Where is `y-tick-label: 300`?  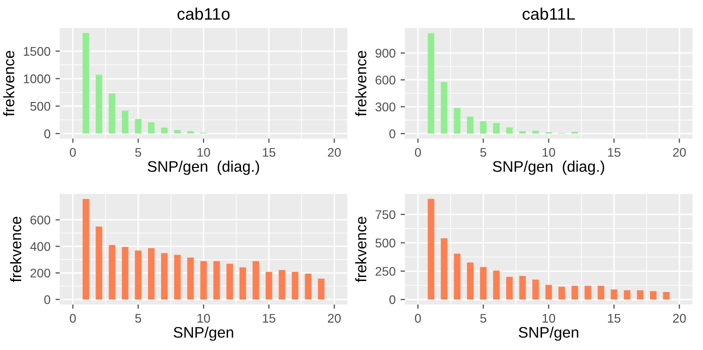 y-tick-label: 300 is located at coordinates (385, 107).